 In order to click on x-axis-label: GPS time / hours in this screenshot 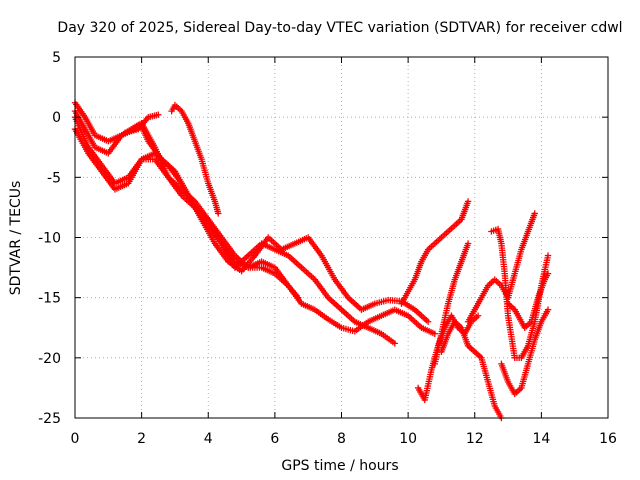, I will do `click(339, 466)`.